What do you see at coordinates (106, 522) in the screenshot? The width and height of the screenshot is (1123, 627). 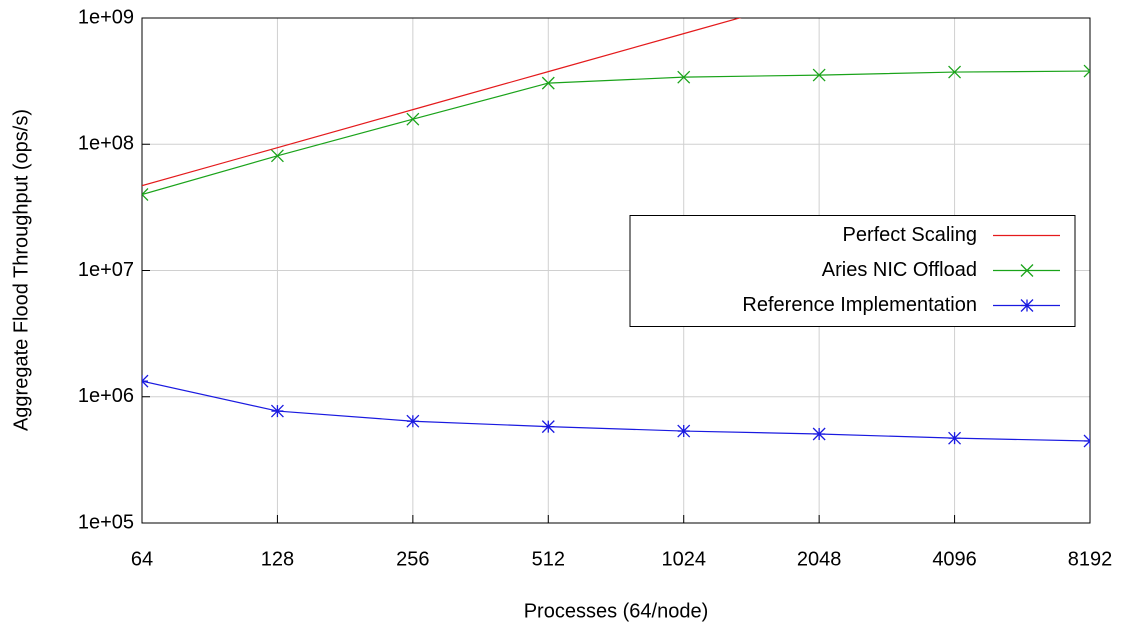 I see `y-tick-label: 1e+05` at bounding box center [106, 522].